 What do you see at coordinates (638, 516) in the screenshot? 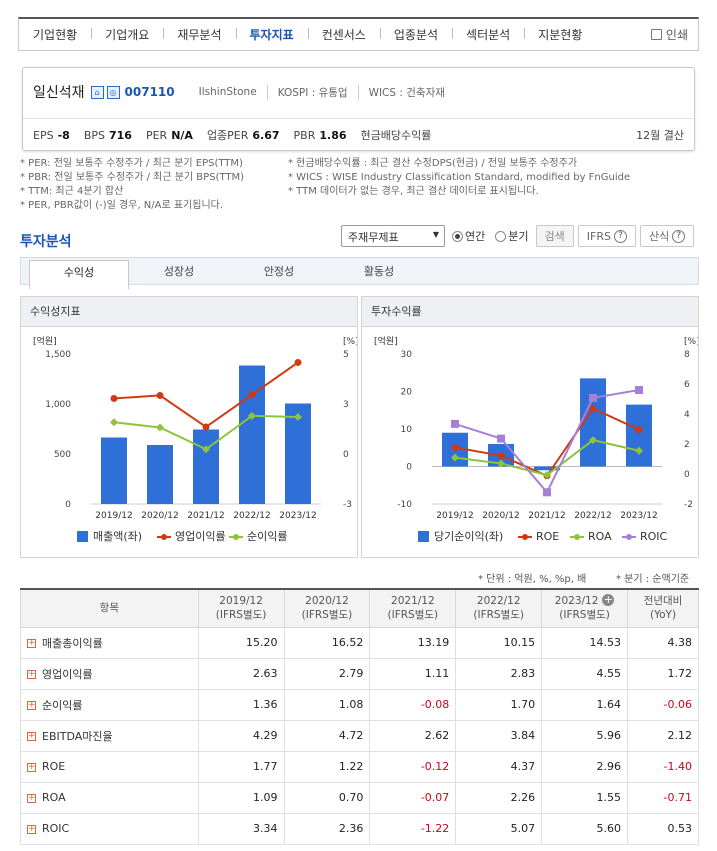
I see `x-tick-label: 2023/12` at bounding box center [638, 516].